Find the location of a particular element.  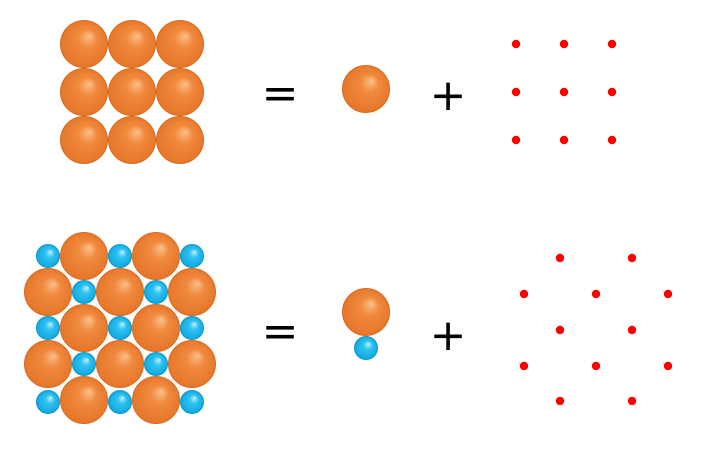

basis-two-atom is located at coordinates (366, 324).